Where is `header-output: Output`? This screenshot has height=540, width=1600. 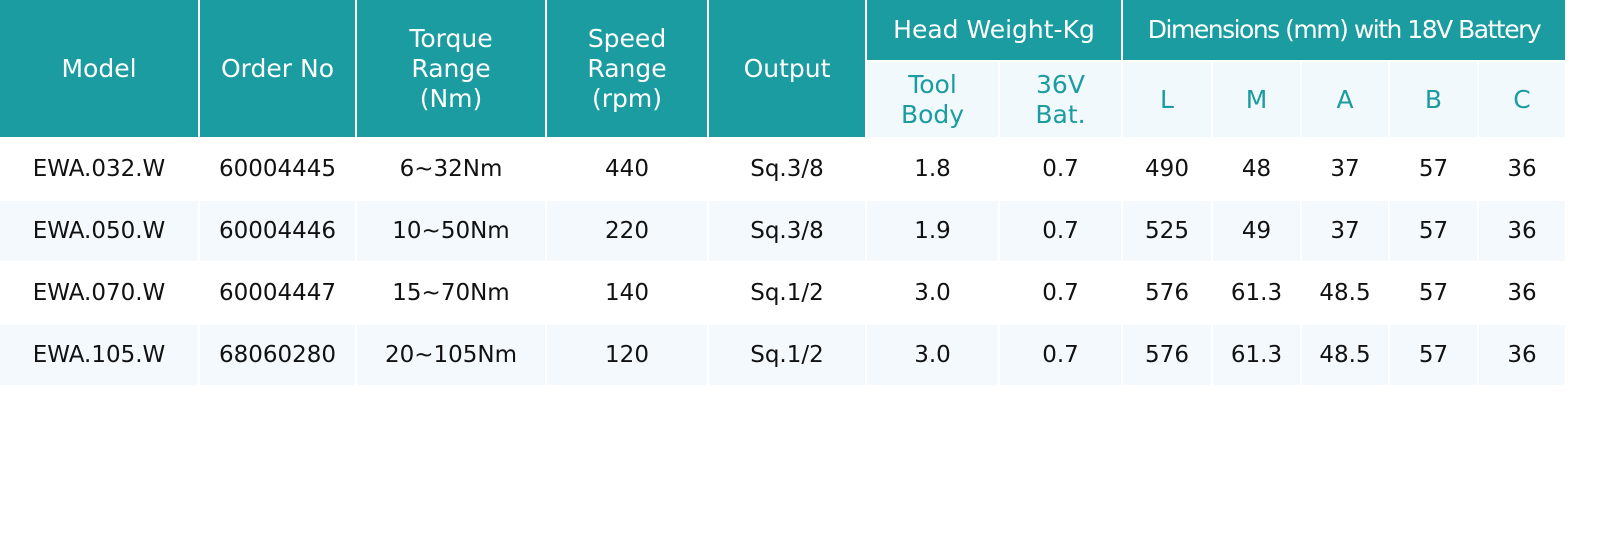 header-output: Output is located at coordinates (787, 68).